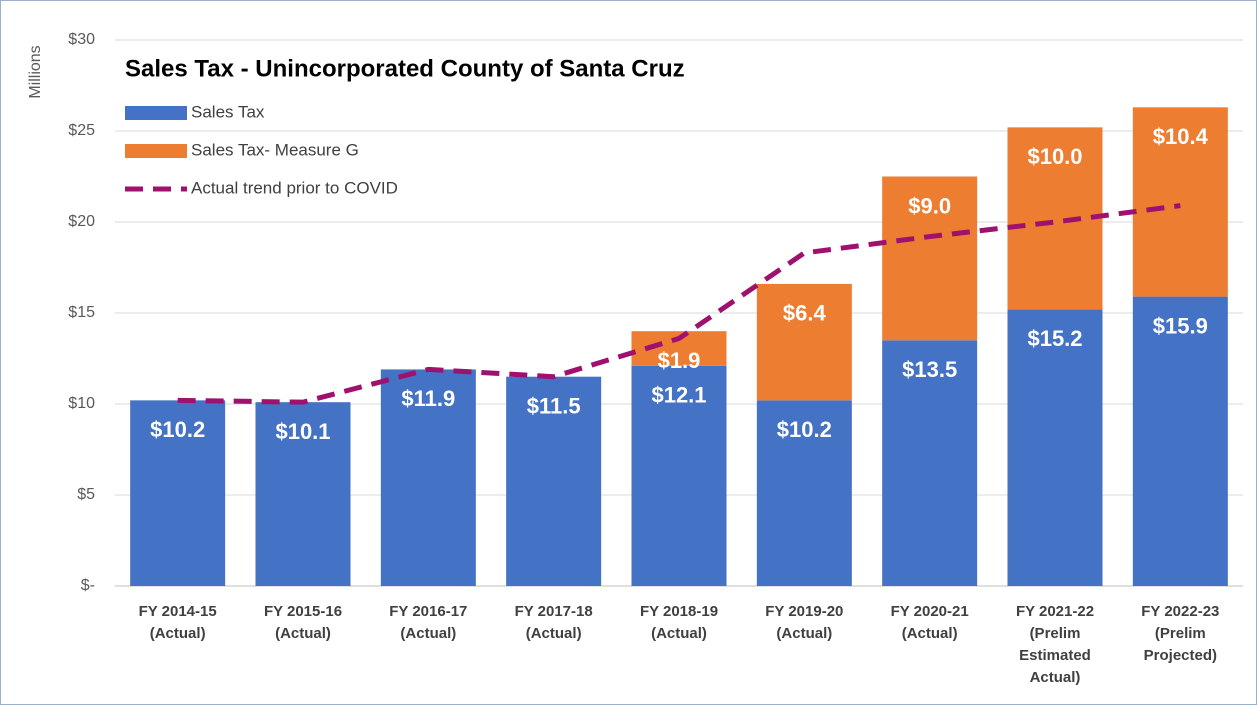 The width and height of the screenshot is (1257, 705). What do you see at coordinates (1180, 325) in the screenshot?
I see `data-label: $15.9` at bounding box center [1180, 325].